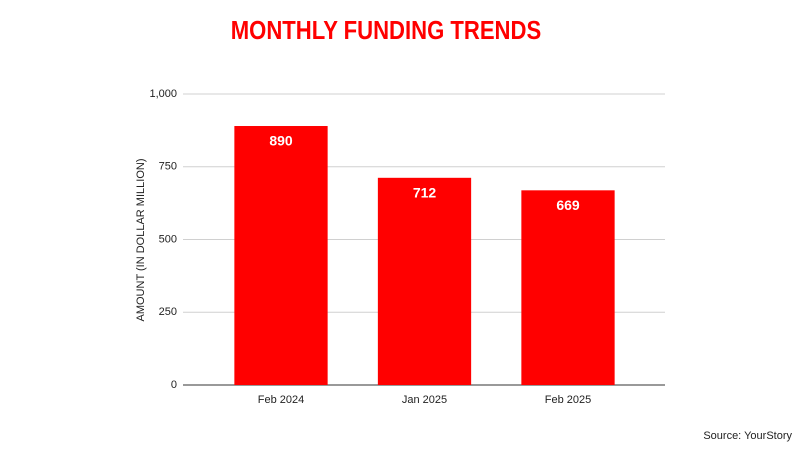  What do you see at coordinates (568, 400) in the screenshot?
I see `x-tick-label: Feb 2025` at bounding box center [568, 400].